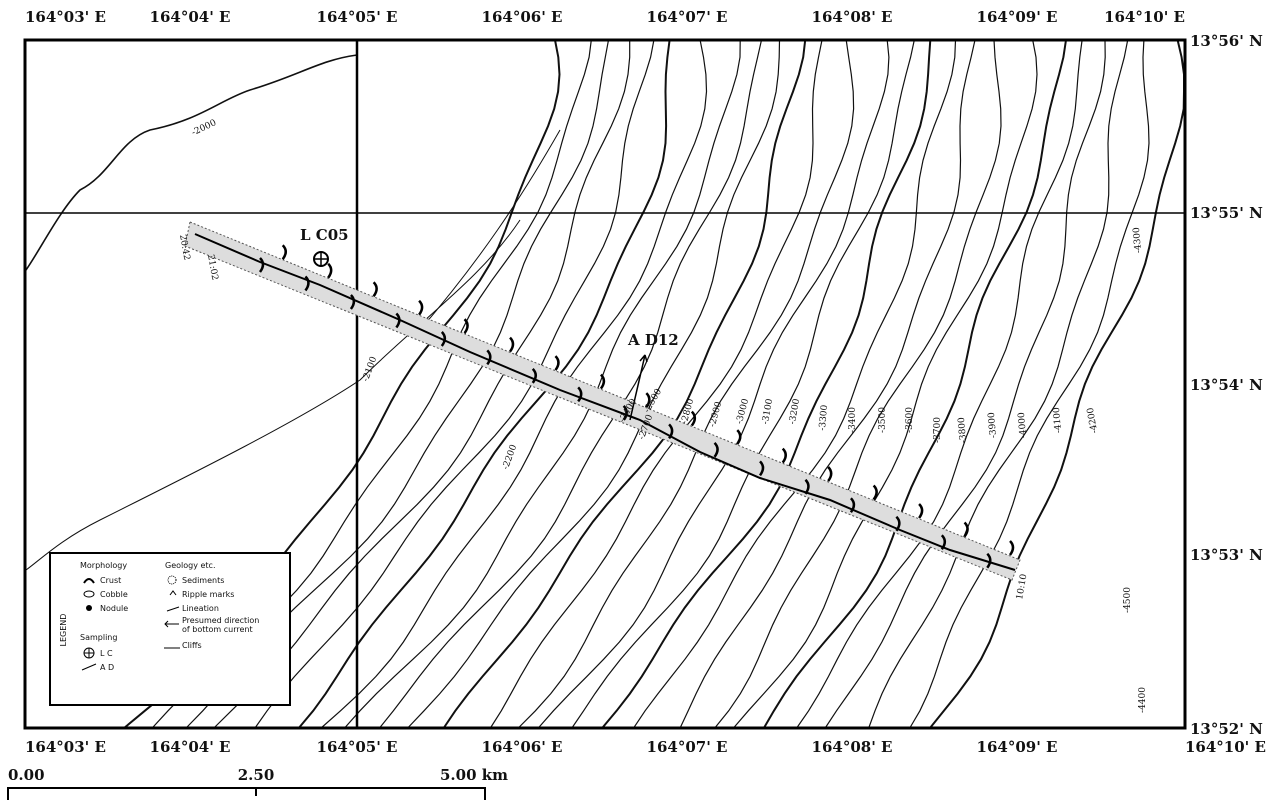 The width and height of the screenshot is (1282, 802). I want to click on legend-item: Ripple marks, so click(208, 594).